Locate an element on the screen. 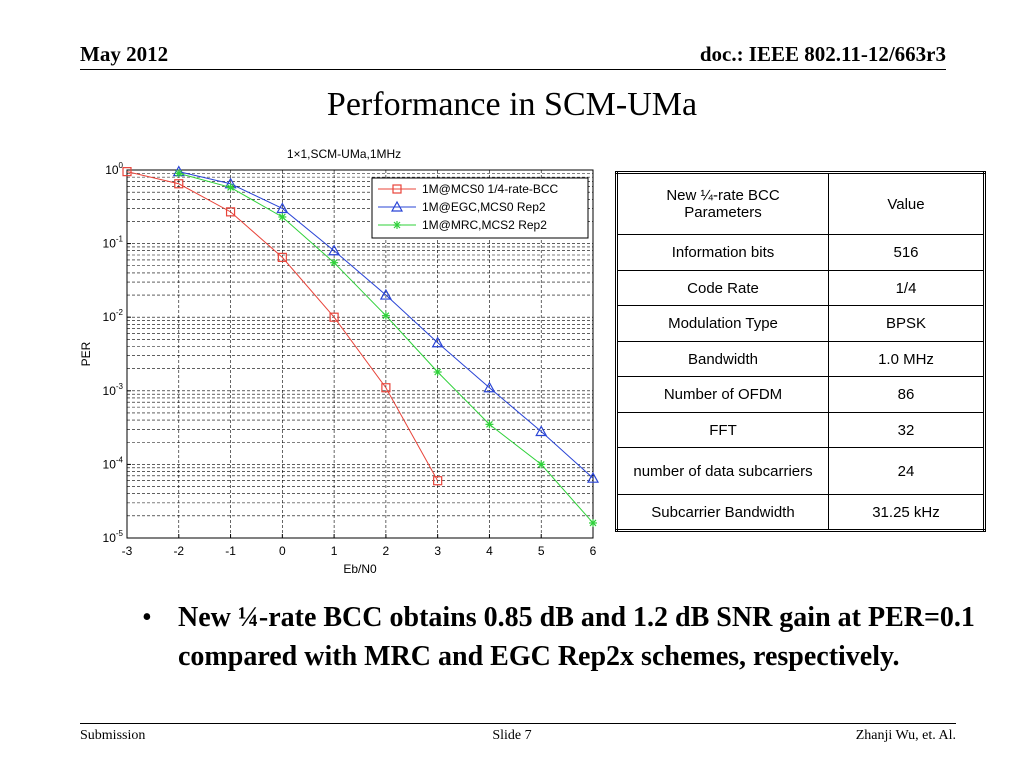 The width and height of the screenshot is (1024, 768). series-line is located at coordinates (282, 326).